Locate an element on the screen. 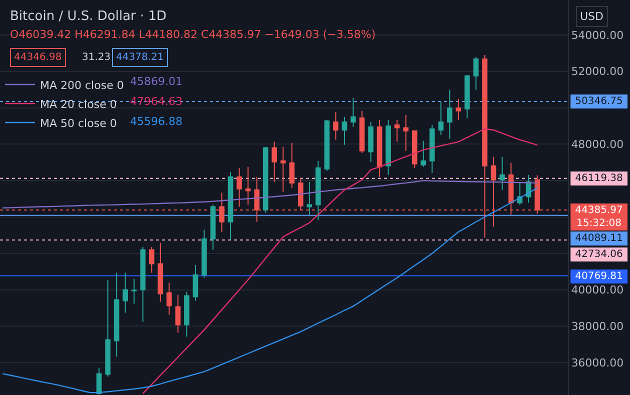  y-tick-label: 54000.00 is located at coordinates (597, 35).